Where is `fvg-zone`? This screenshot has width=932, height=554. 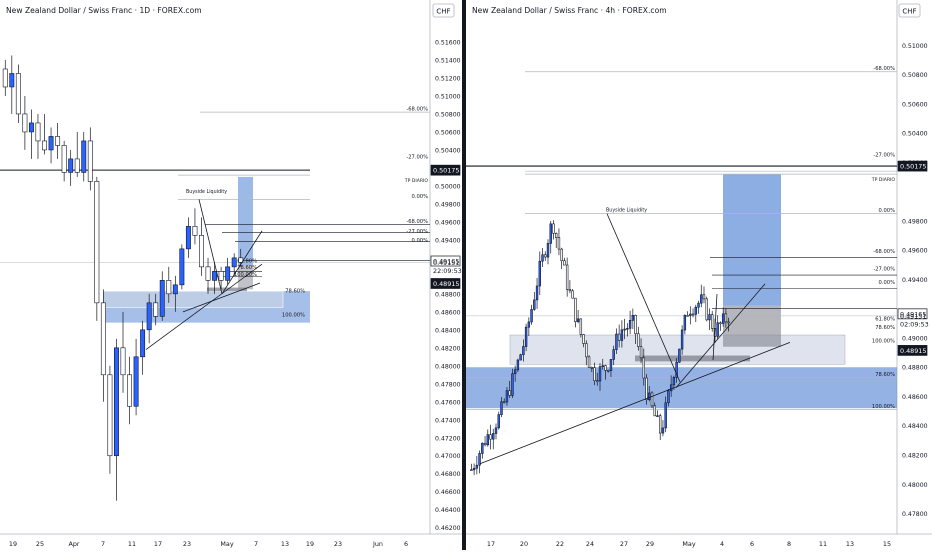 fvg-zone is located at coordinates (193, 299).